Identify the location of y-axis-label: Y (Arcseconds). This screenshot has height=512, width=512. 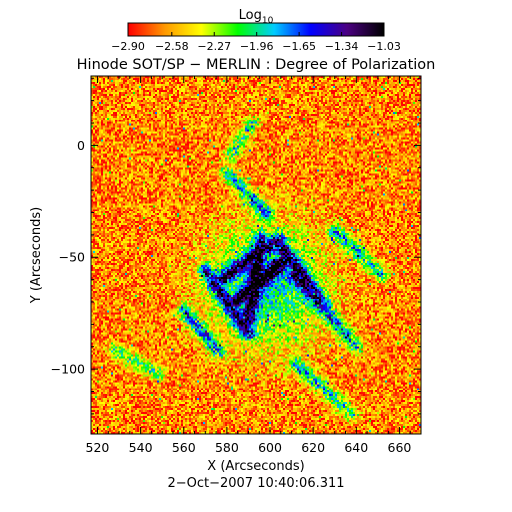
(36, 255).